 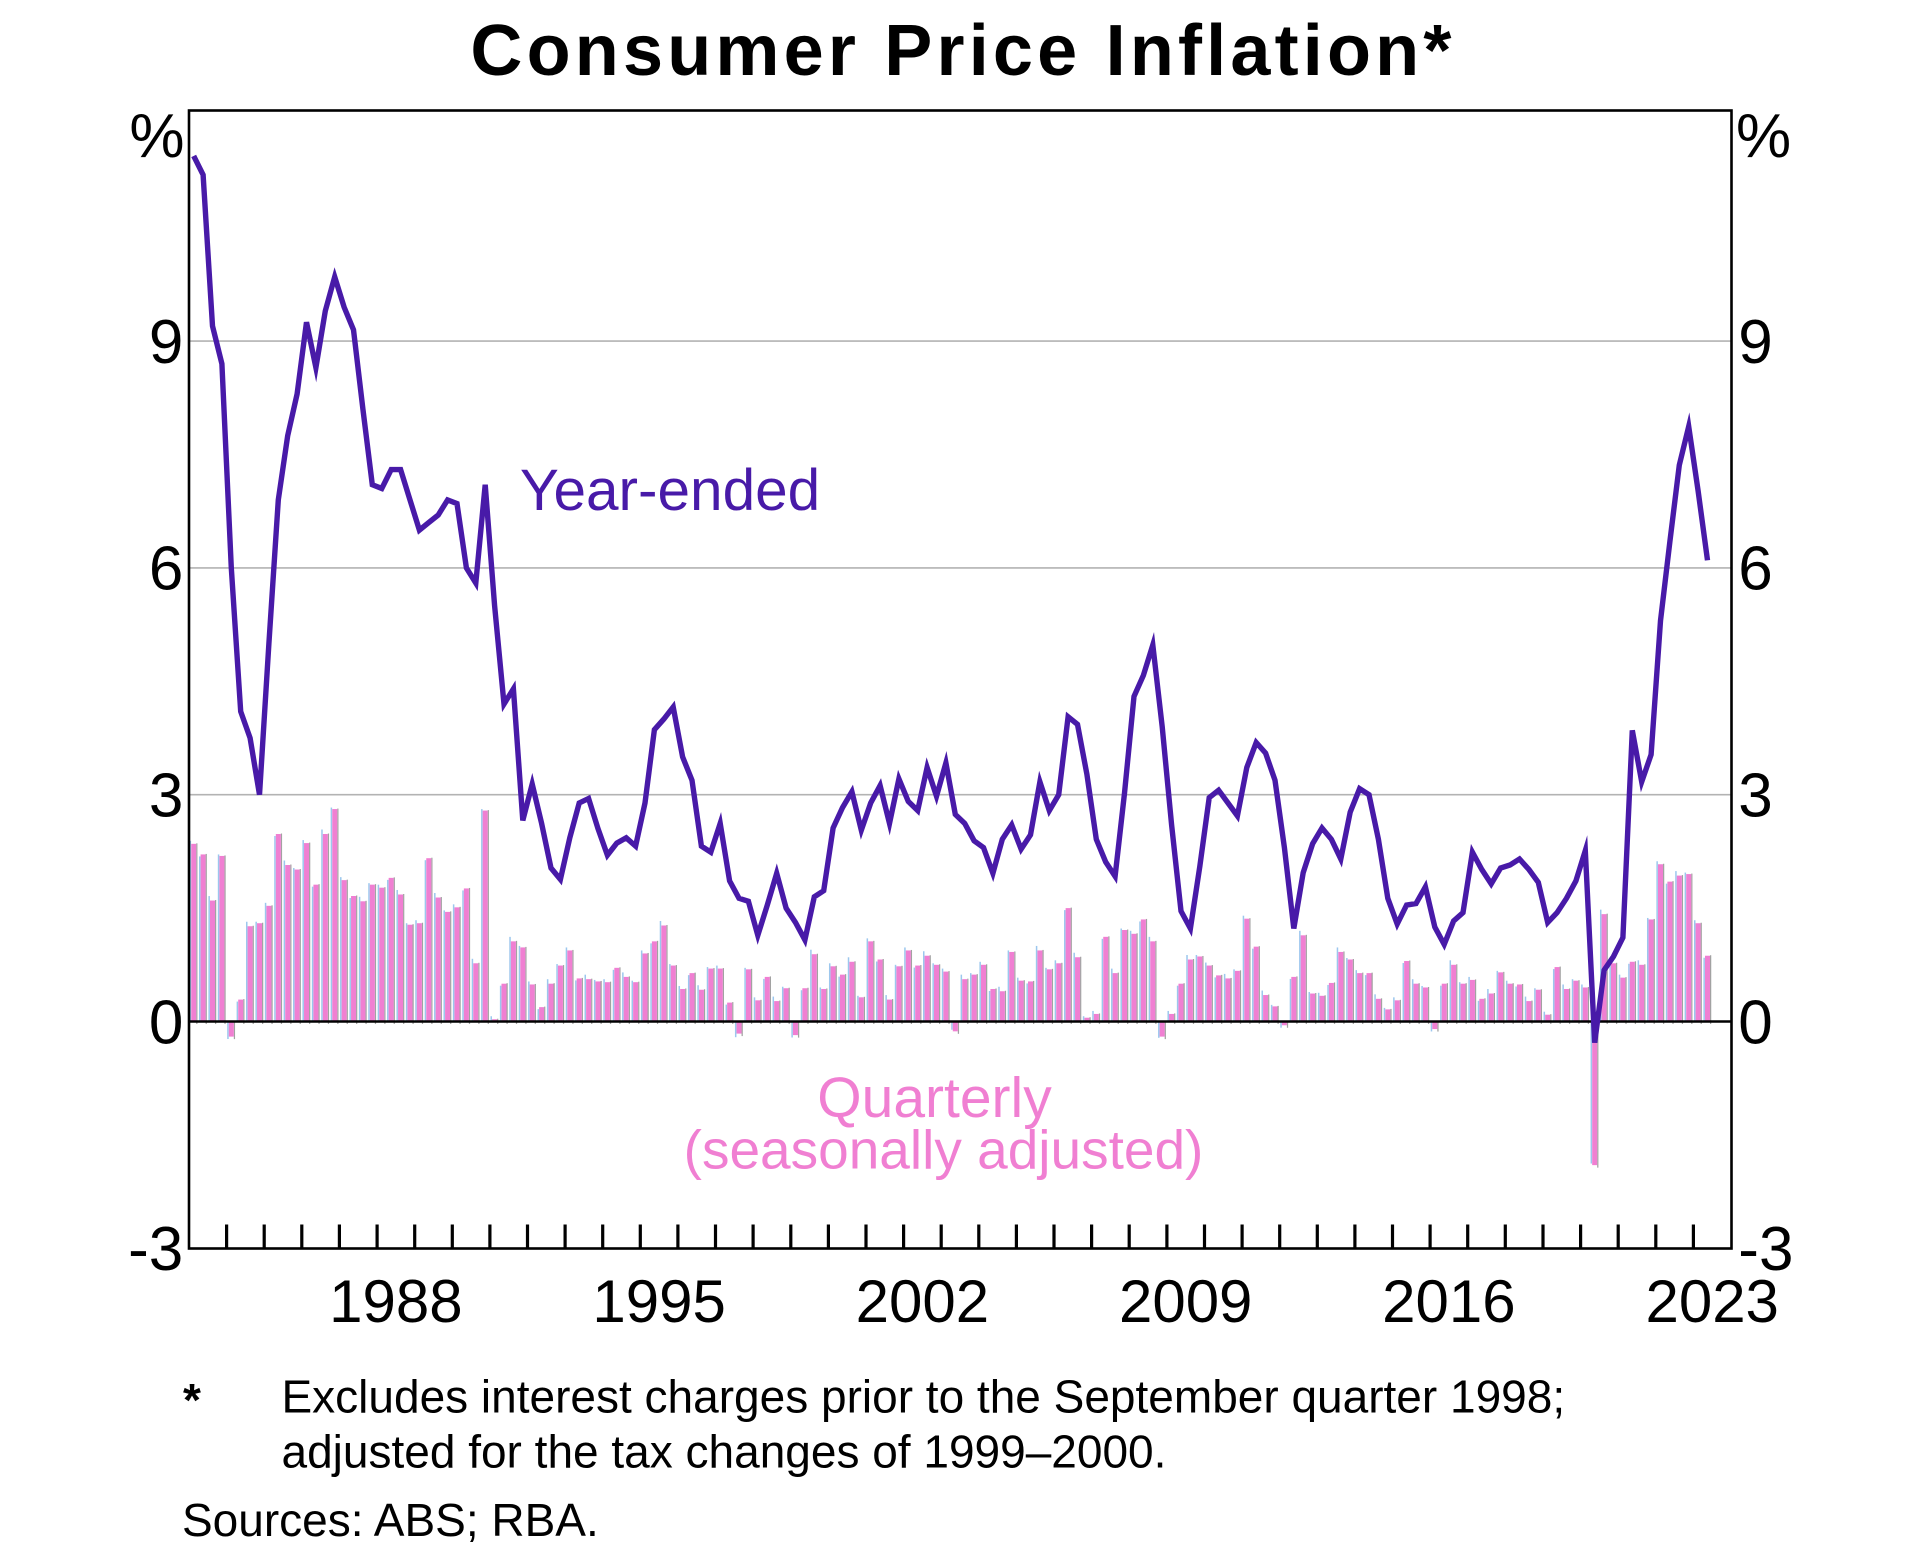 I want to click on svg-text: 1988, so click(x=395, y=1301).